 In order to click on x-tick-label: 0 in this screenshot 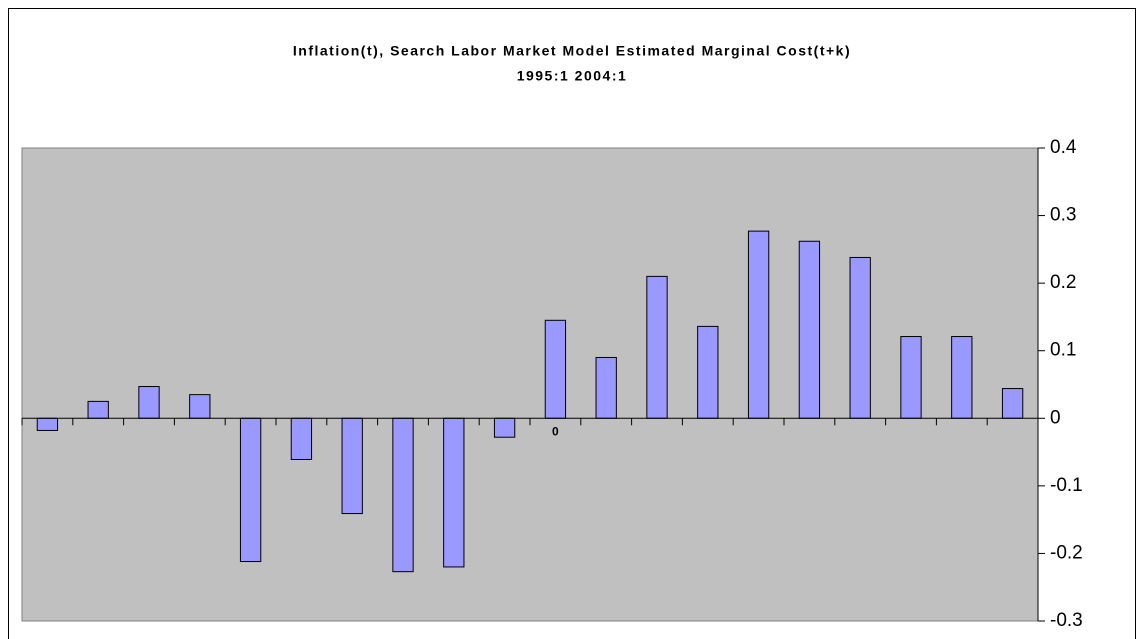, I will do `click(555, 431)`.